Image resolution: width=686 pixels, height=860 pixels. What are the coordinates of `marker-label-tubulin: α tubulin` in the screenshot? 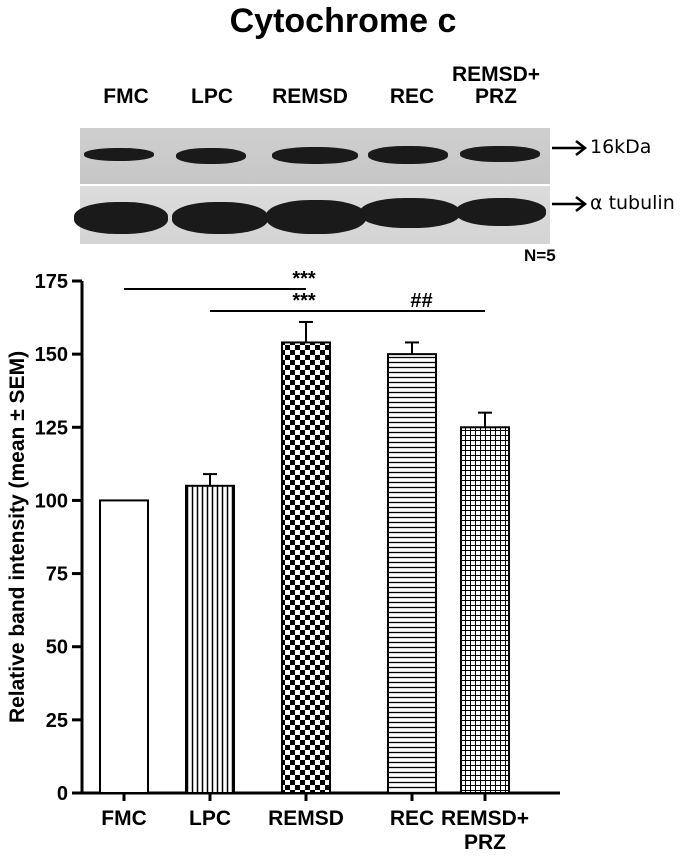 It's located at (632, 203).